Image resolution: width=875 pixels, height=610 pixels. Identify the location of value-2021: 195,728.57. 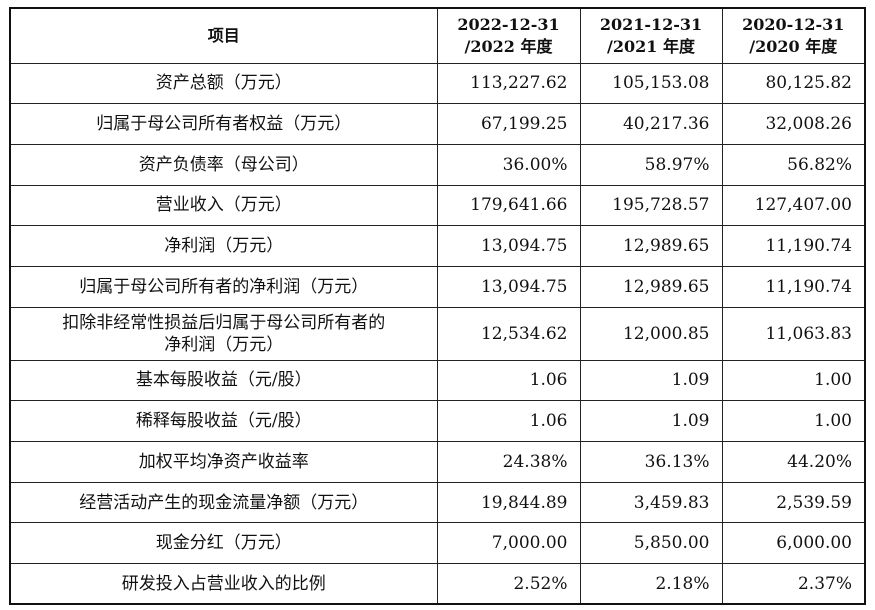
(651, 205).